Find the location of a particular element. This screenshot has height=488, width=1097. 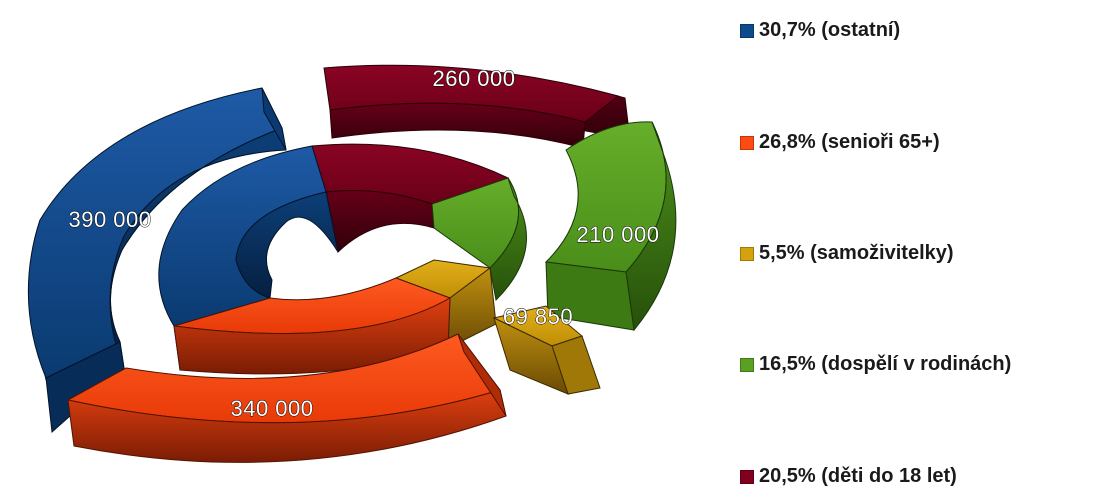

outer-slice-deti is located at coordinates (477, 106).